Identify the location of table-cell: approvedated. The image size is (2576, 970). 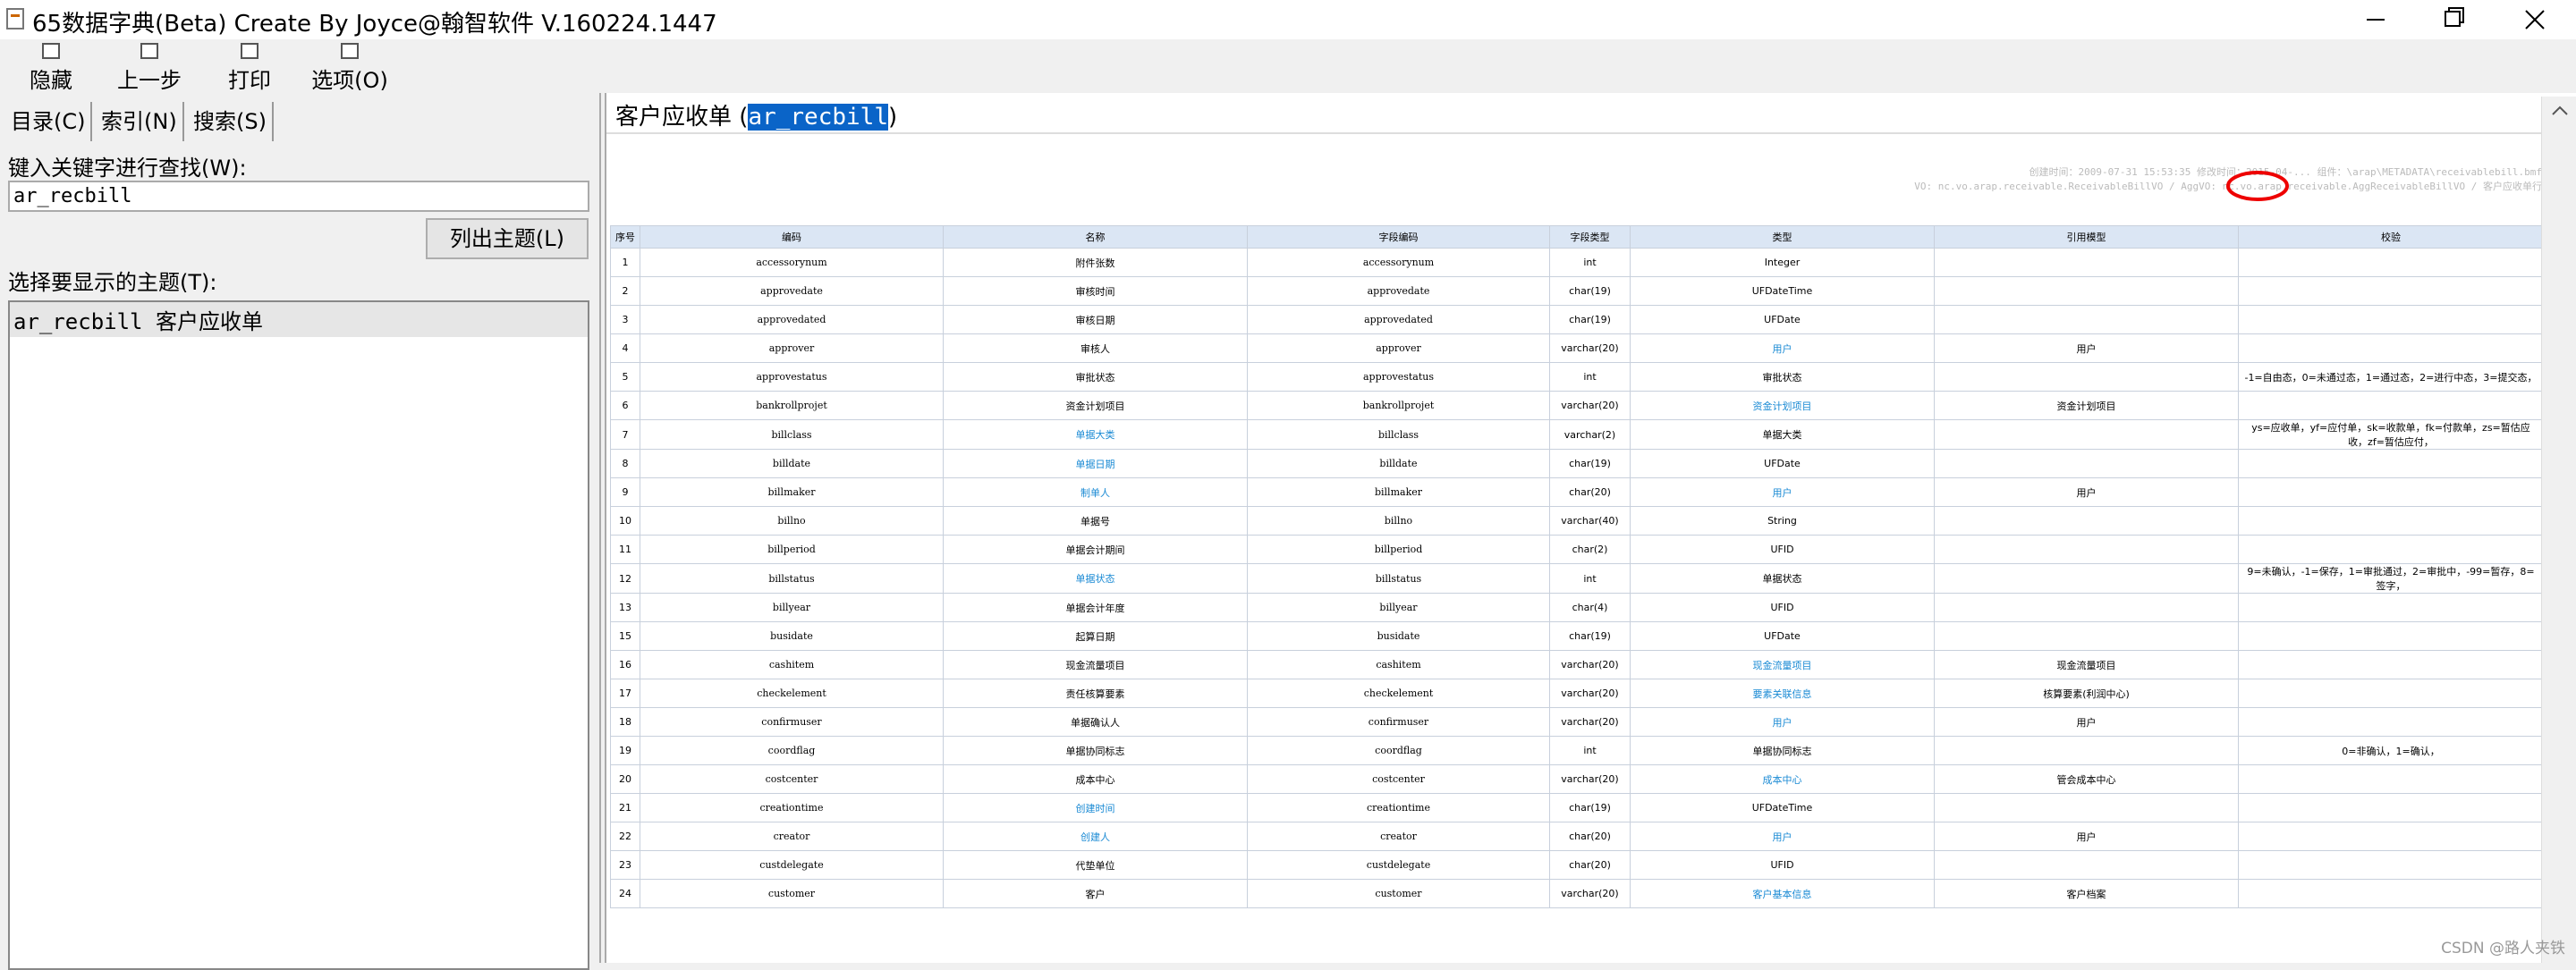
(792, 319).